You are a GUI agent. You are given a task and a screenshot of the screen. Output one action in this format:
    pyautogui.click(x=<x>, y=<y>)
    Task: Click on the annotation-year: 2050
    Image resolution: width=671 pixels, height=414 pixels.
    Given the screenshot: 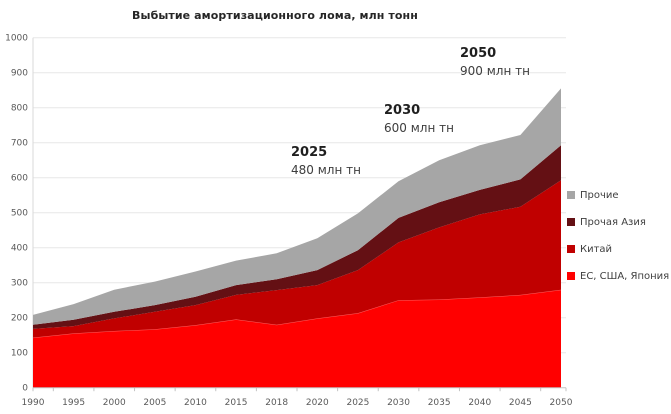 What is the action you would take?
    pyautogui.click(x=478, y=53)
    